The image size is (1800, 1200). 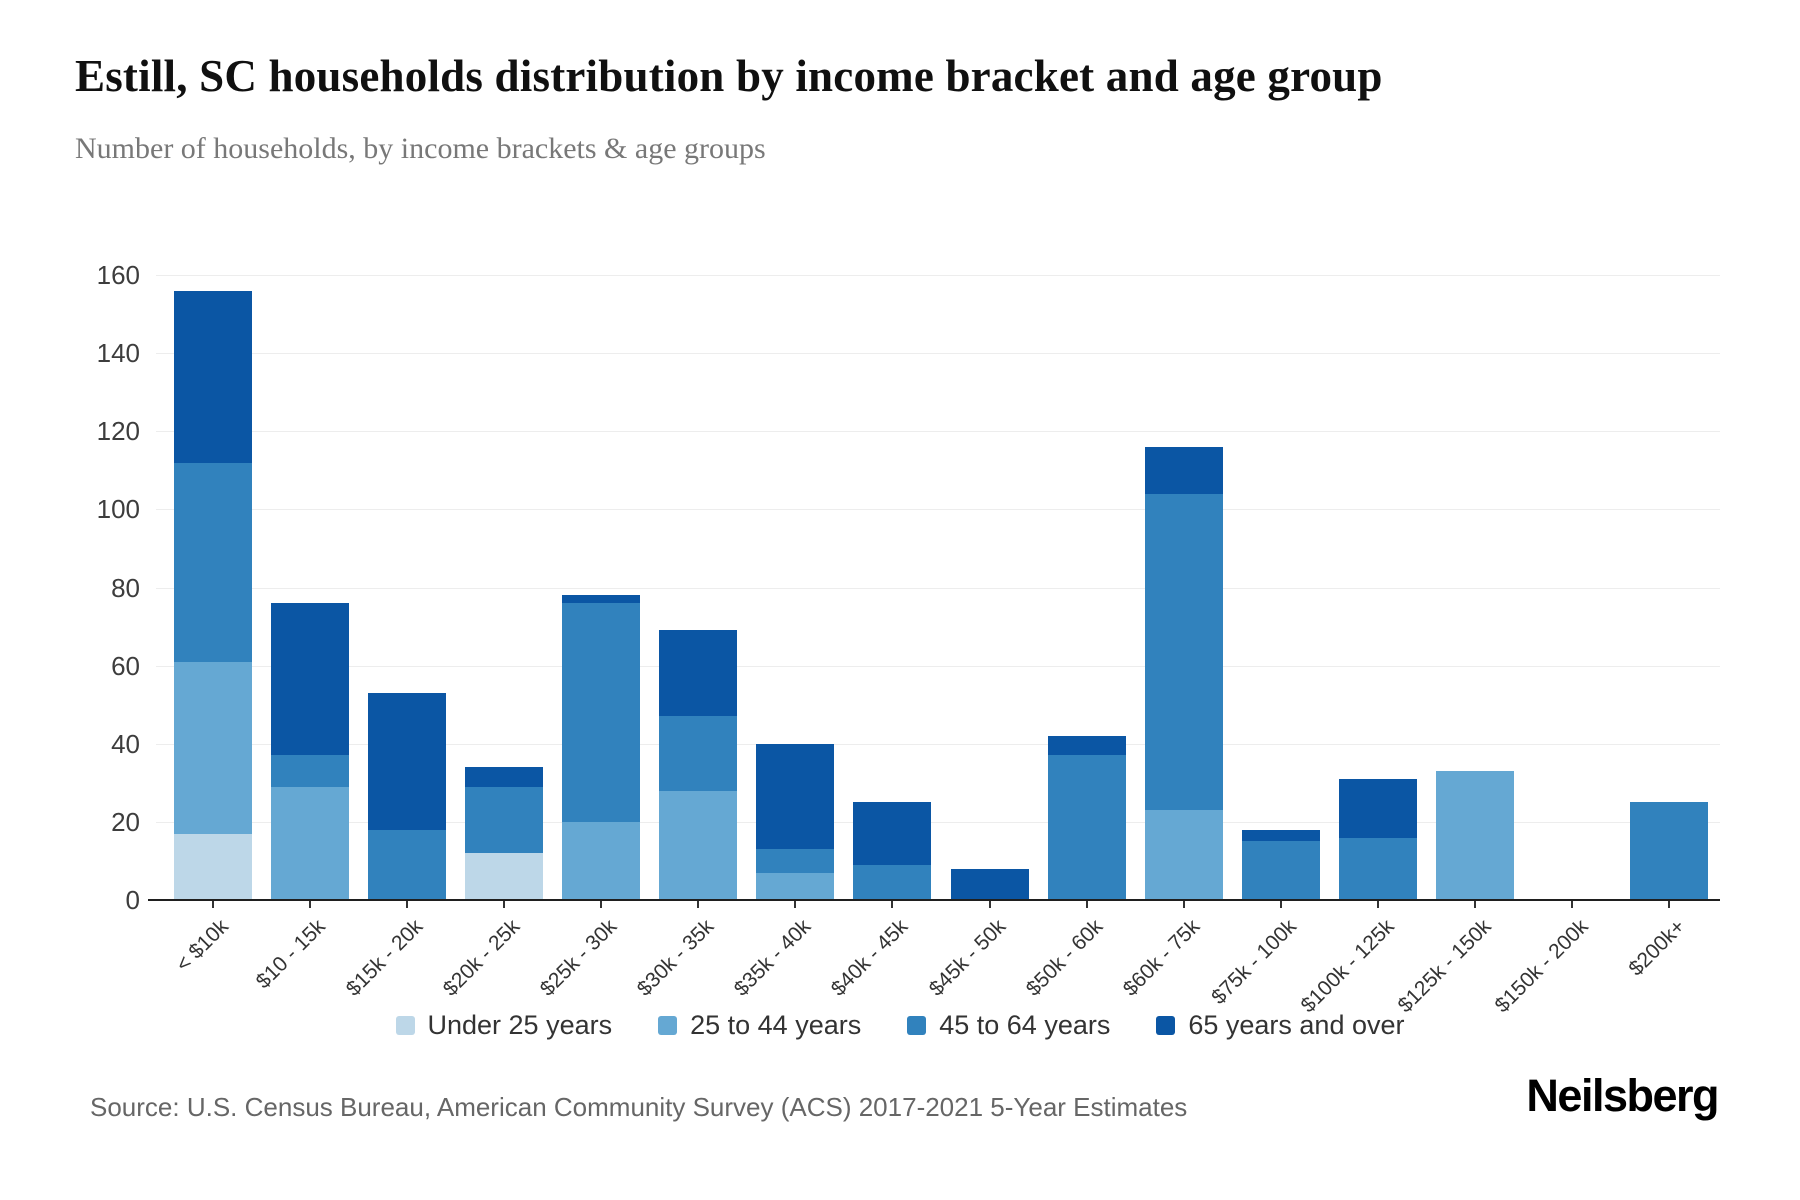 I want to click on x-axis-label: $15k - 20k, so click(x=384, y=958).